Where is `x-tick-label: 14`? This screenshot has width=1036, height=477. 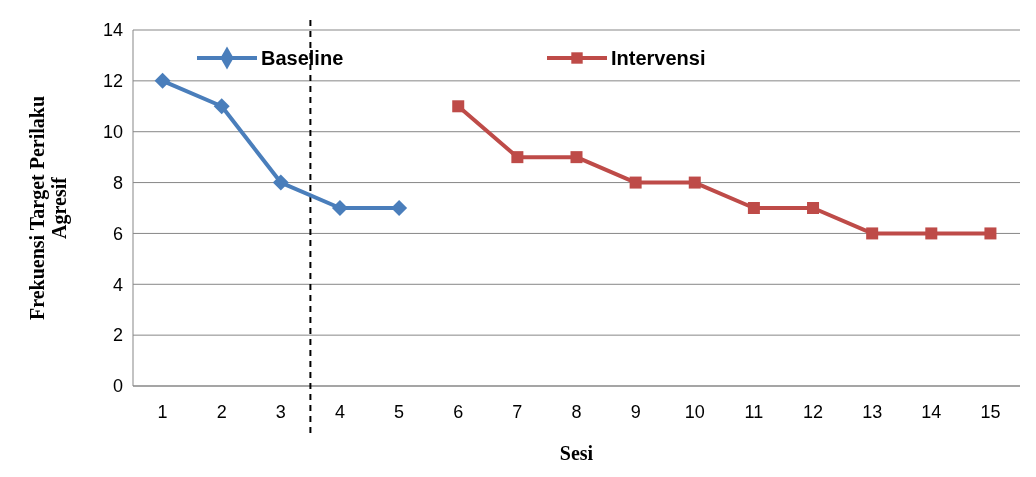
x-tick-label: 14 is located at coordinates (931, 412).